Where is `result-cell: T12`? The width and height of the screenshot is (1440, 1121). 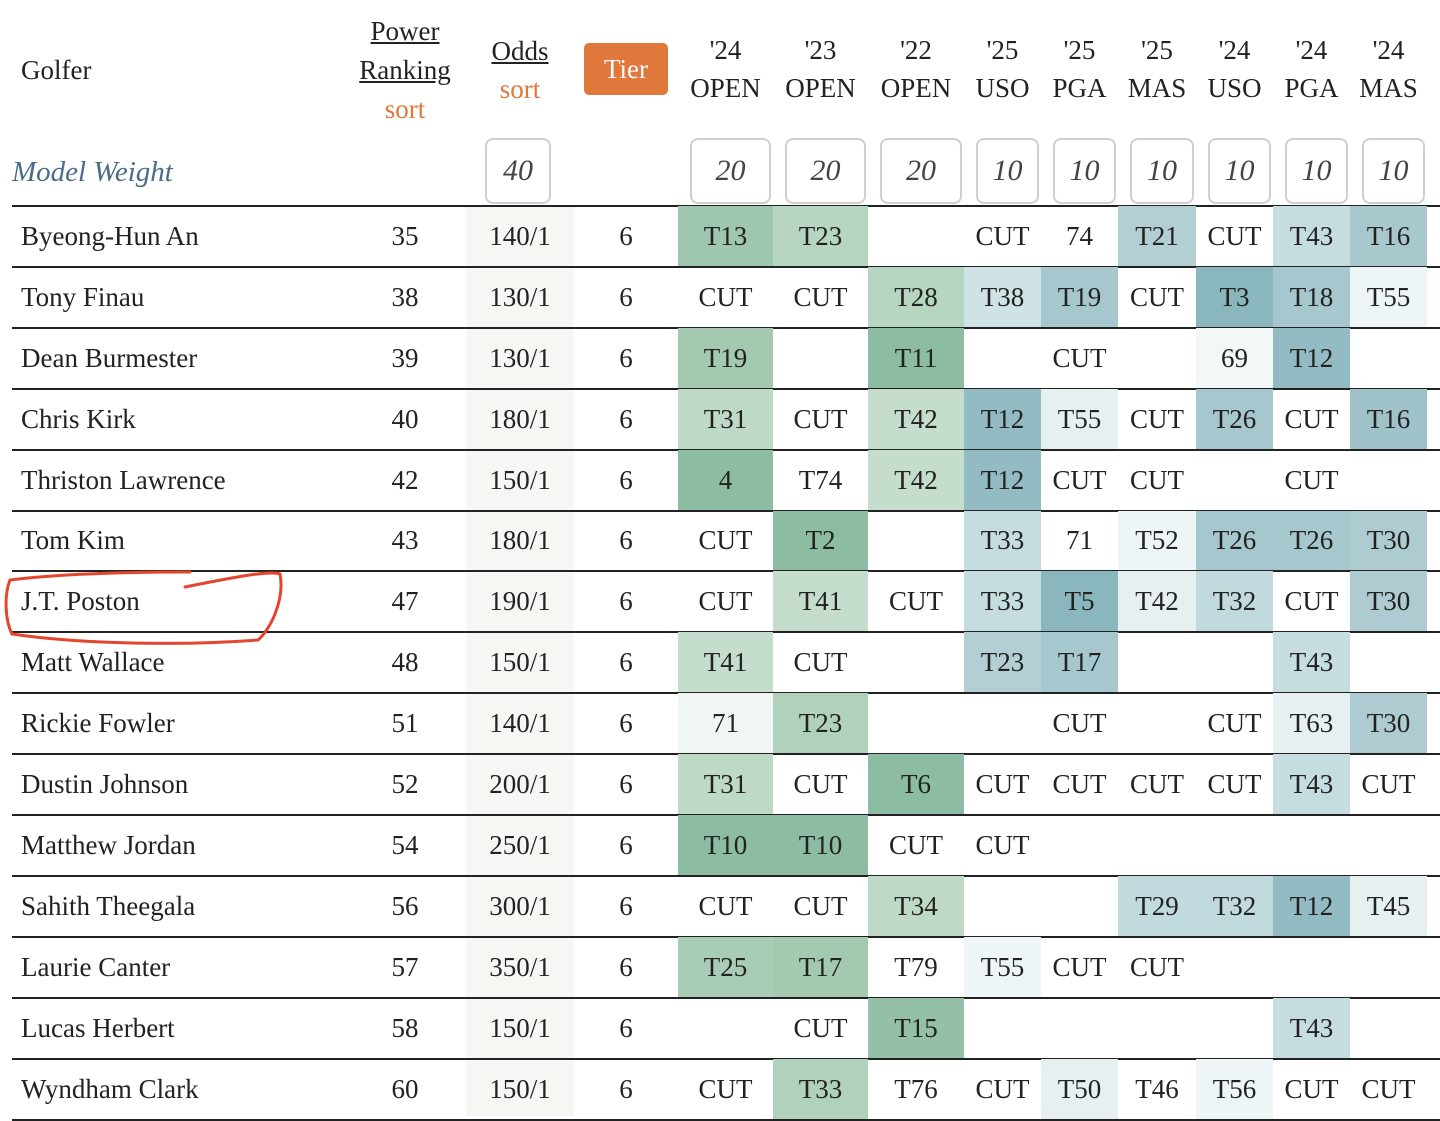
result-cell: T12 is located at coordinates (1311, 358).